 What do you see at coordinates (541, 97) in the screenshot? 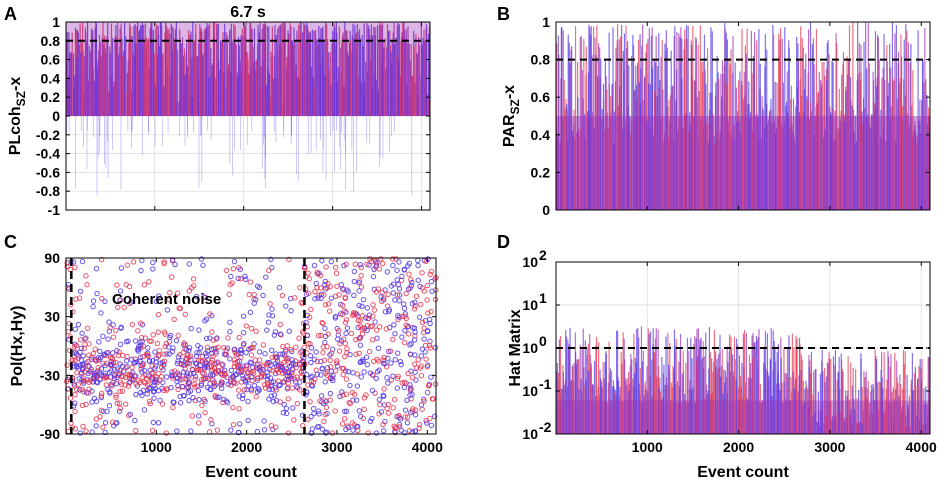
I see `y-tick-label: 0.6` at bounding box center [541, 97].